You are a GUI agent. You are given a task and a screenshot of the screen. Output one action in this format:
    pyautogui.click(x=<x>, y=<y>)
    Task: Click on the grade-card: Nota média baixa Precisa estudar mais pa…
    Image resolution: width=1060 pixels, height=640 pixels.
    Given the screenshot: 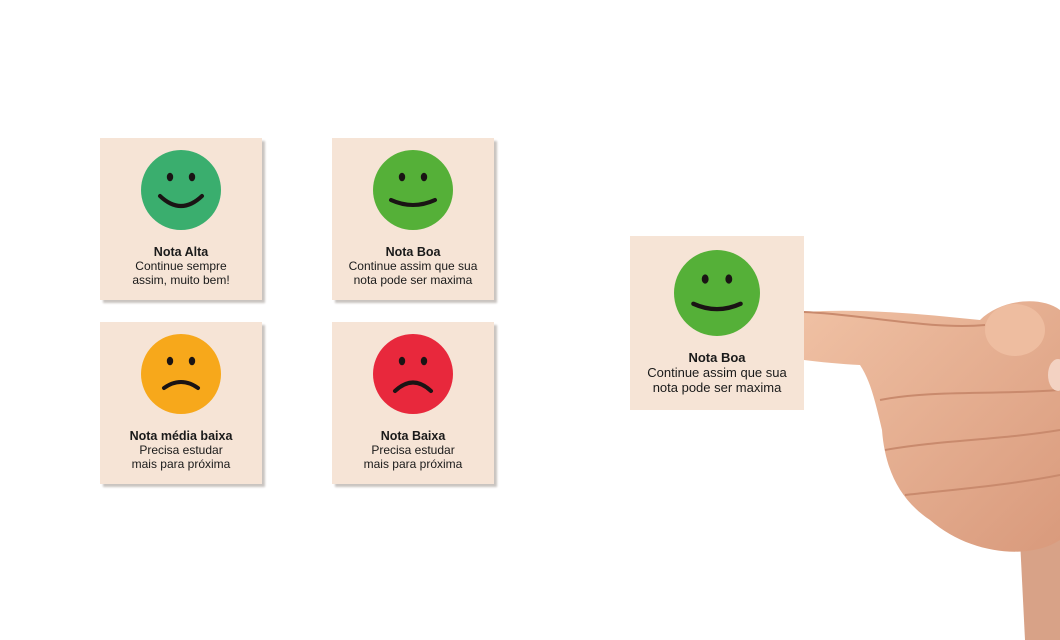 What is the action you would take?
    pyautogui.click(x=181, y=403)
    